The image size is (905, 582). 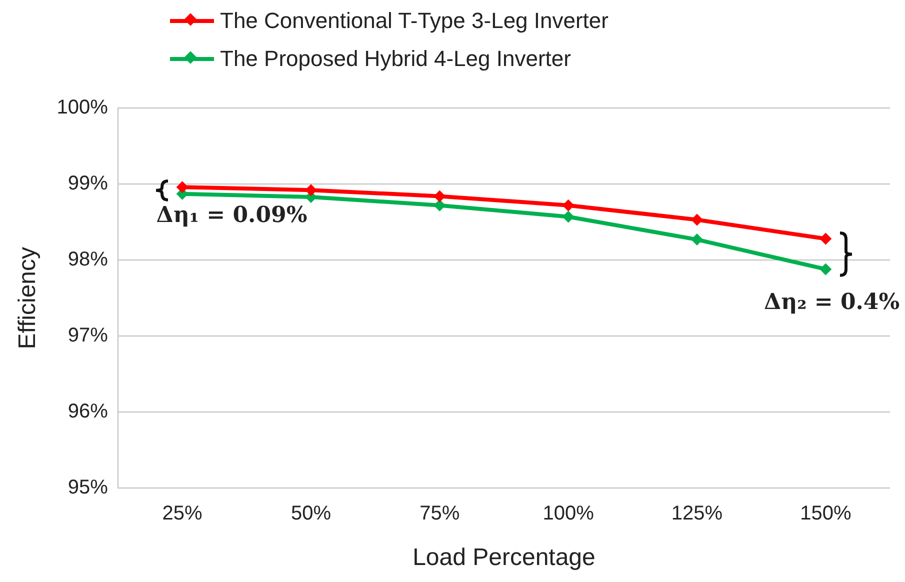 I want to click on x-tick-label: 100%, so click(x=568, y=513).